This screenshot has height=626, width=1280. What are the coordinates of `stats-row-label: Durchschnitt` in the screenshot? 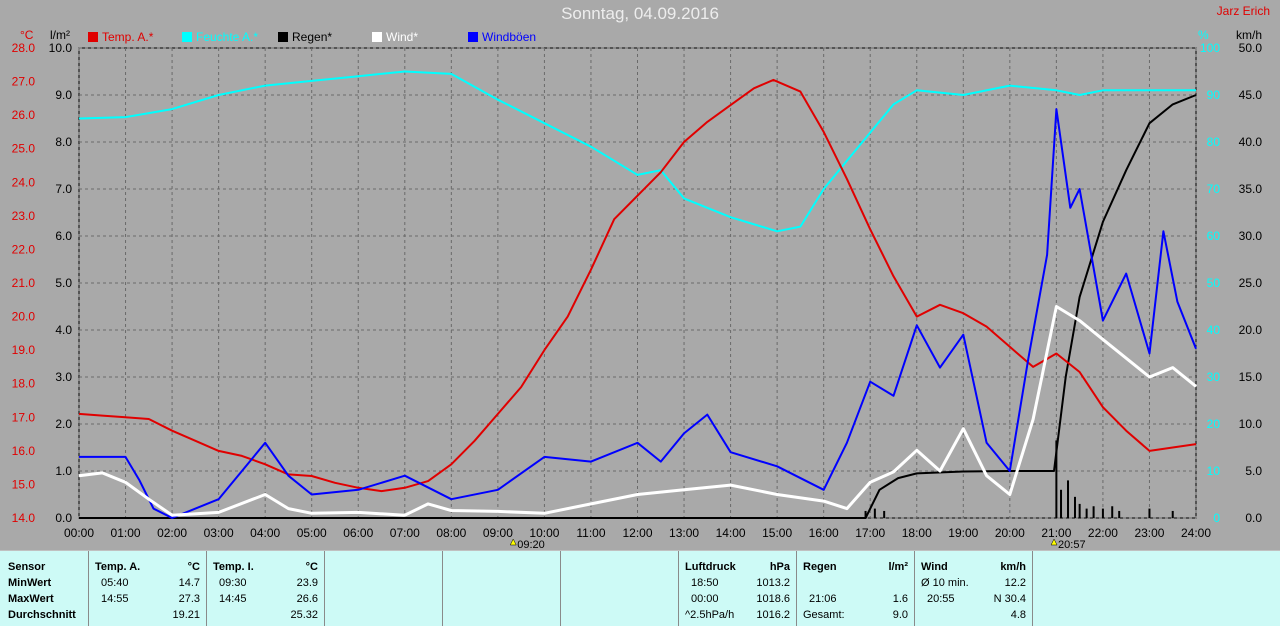 It's located at (42, 615).